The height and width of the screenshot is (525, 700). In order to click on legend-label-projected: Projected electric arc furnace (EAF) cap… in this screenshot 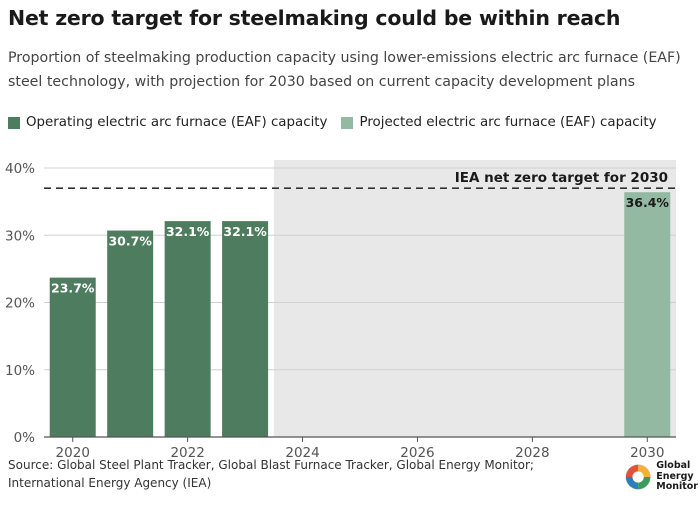, I will do `click(508, 122)`.